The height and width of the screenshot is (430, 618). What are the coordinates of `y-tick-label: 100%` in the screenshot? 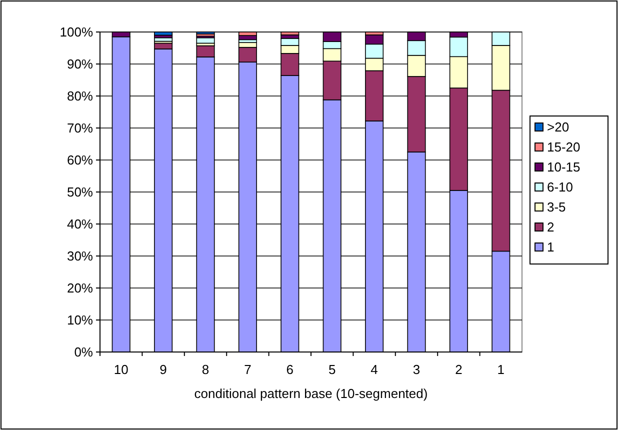 It's located at (77, 32).